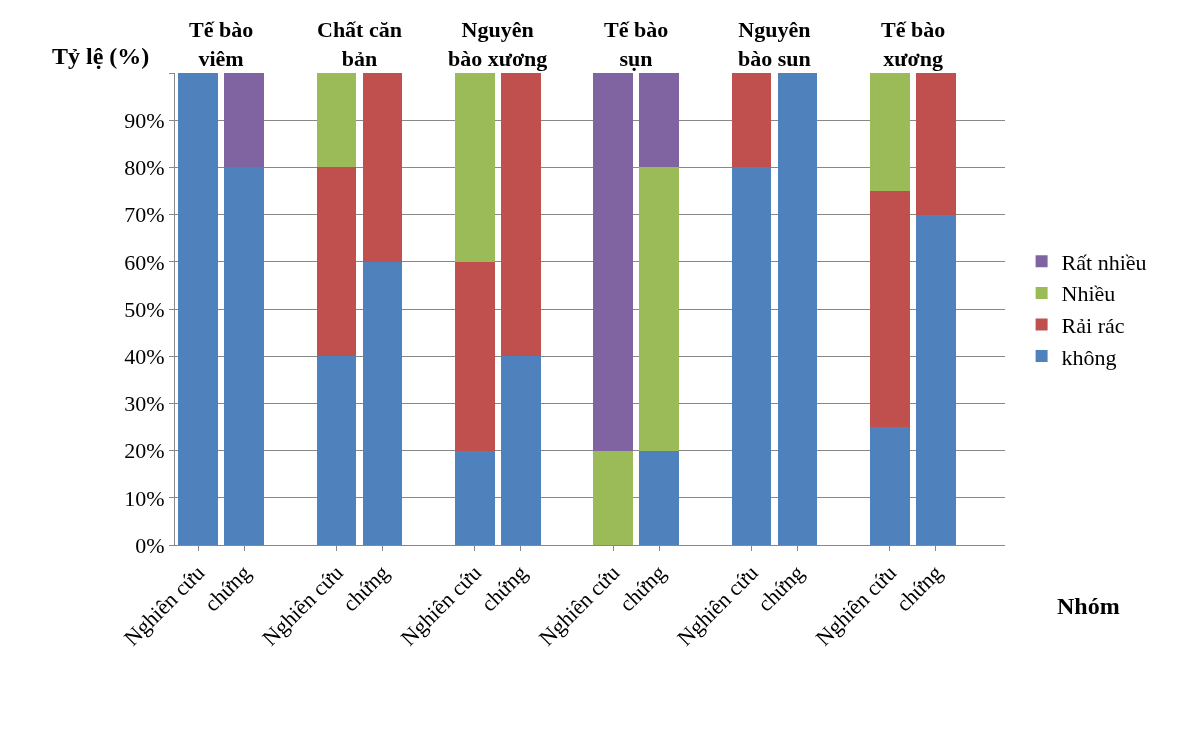 The height and width of the screenshot is (755, 1194). What do you see at coordinates (913, 44) in the screenshot?
I see `text: Tế bào xương` at bounding box center [913, 44].